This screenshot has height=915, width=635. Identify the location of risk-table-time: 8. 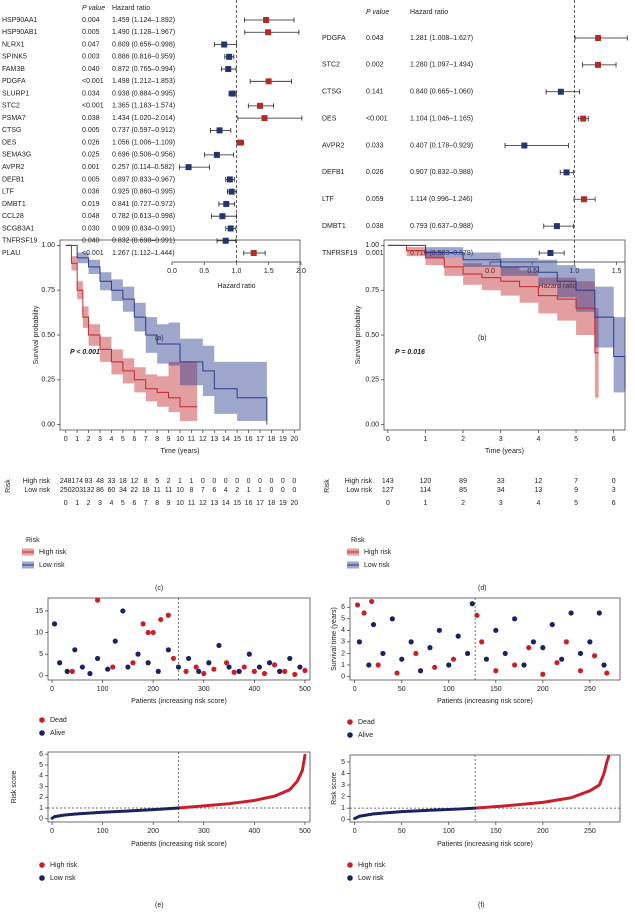
(157, 503).